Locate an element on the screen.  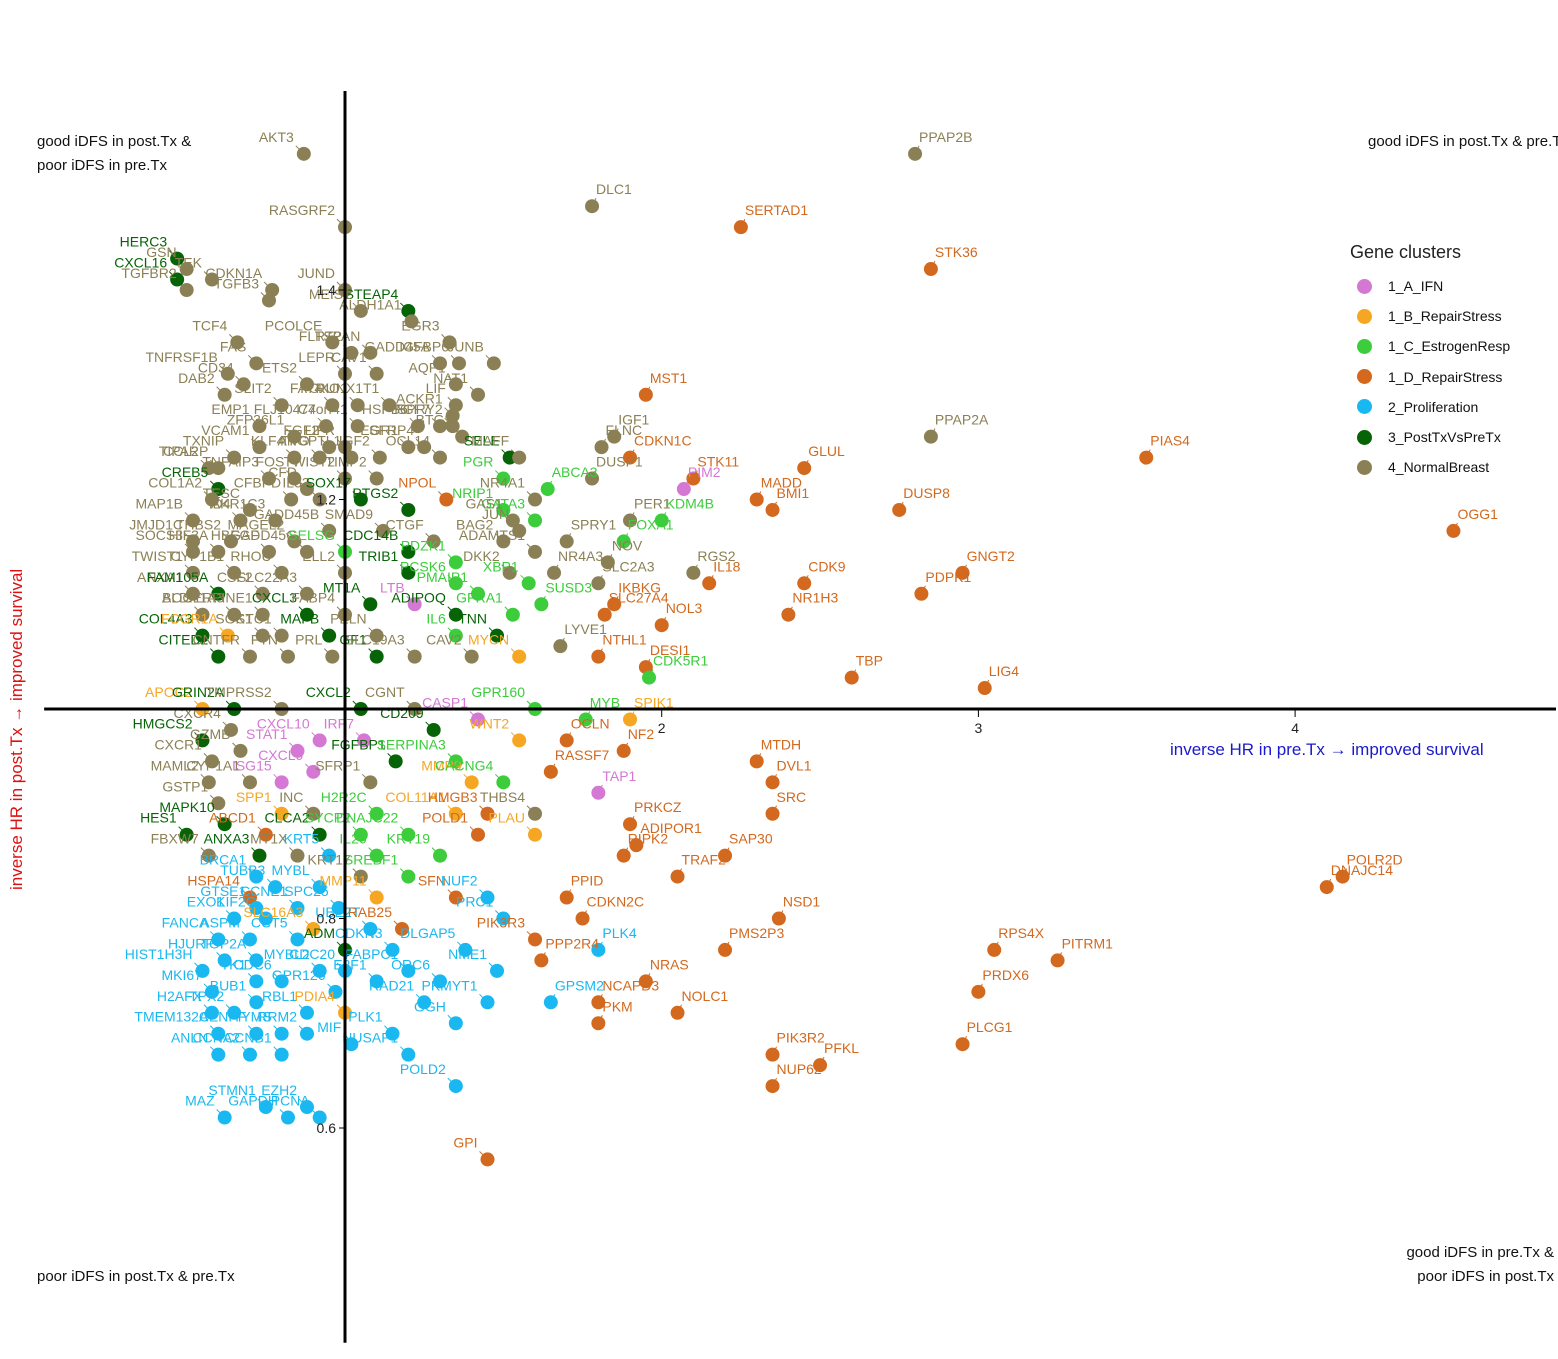
data-label: PPAP2A is located at coordinates (962, 420).